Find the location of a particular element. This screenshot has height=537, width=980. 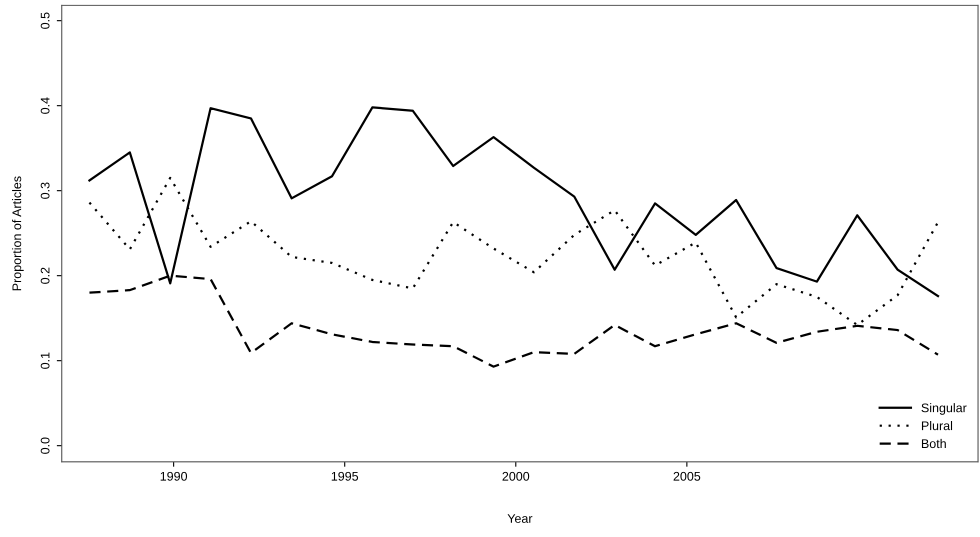

x-tick-label: 1990 is located at coordinates (174, 476).